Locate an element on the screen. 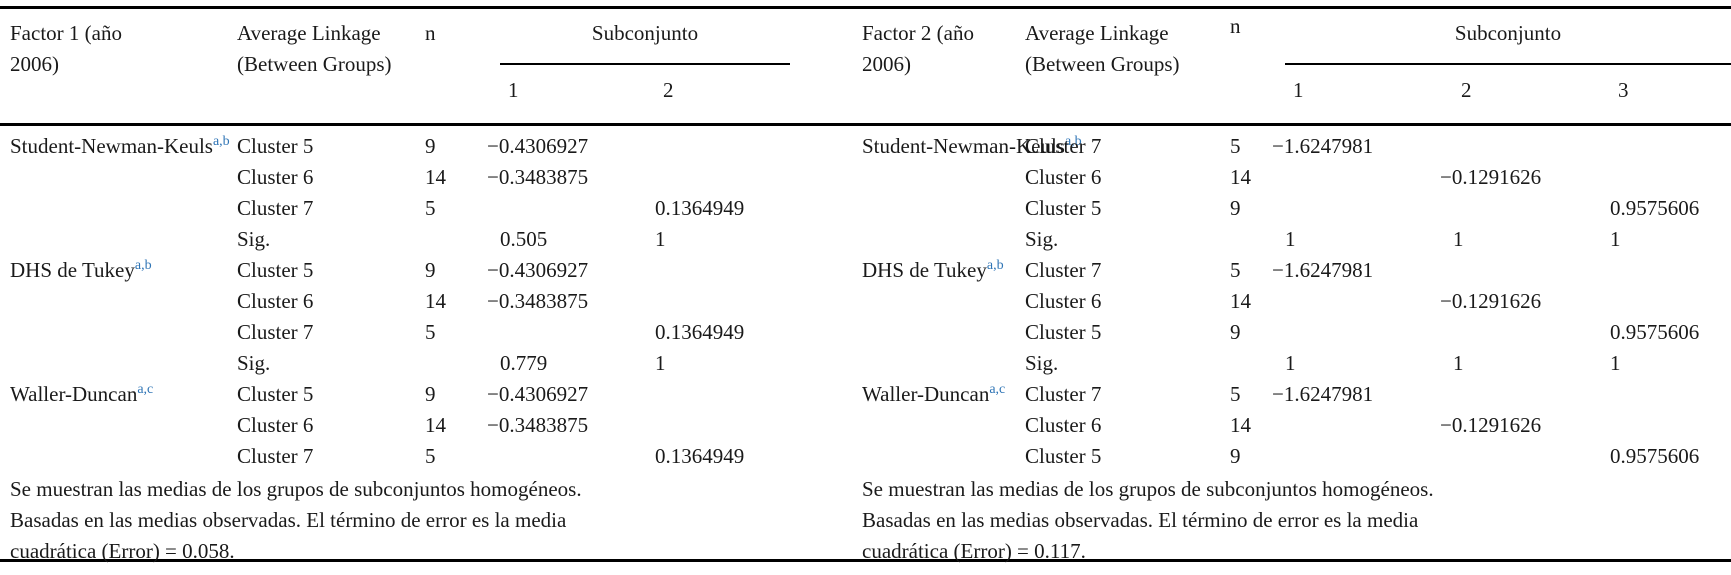  table-row: DHS de Tukeya,b Cluster 7 5 −1.6247981 is located at coordinates (1296, 270).